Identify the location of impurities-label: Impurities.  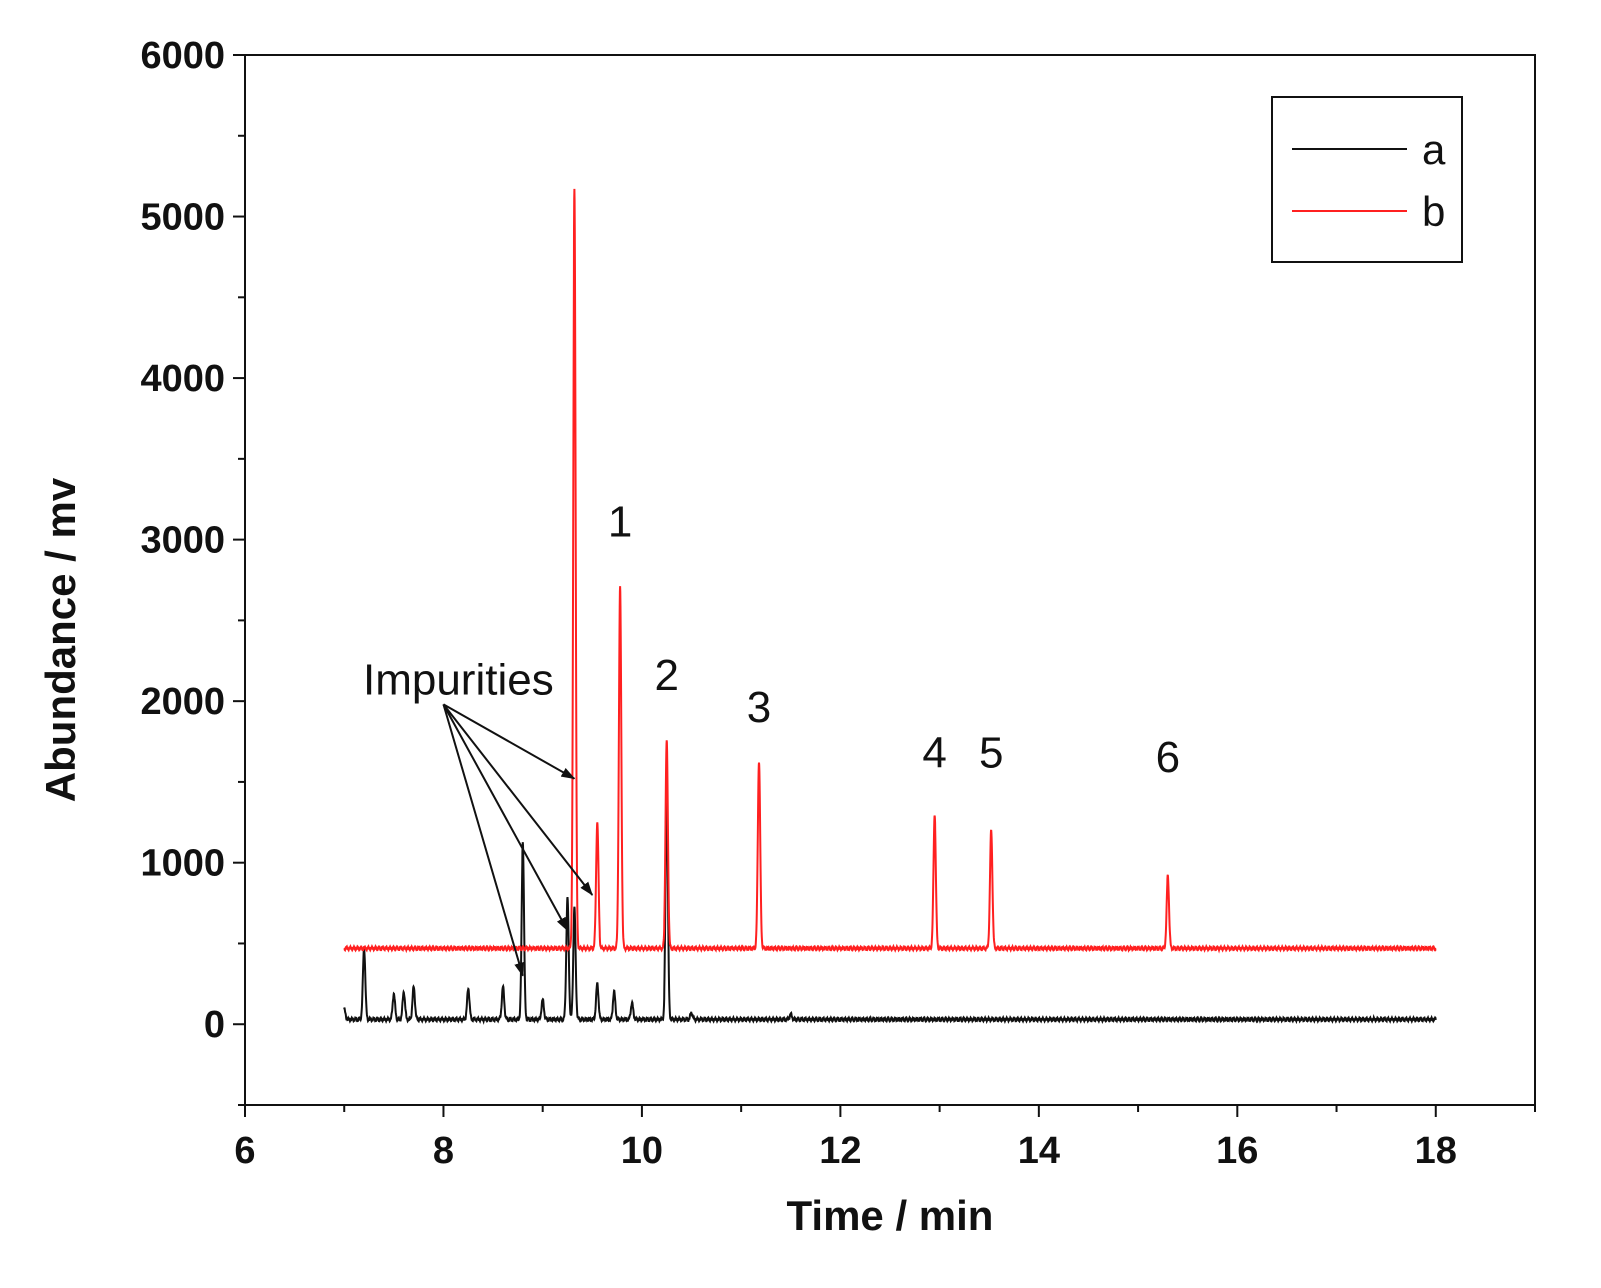
(458, 680).